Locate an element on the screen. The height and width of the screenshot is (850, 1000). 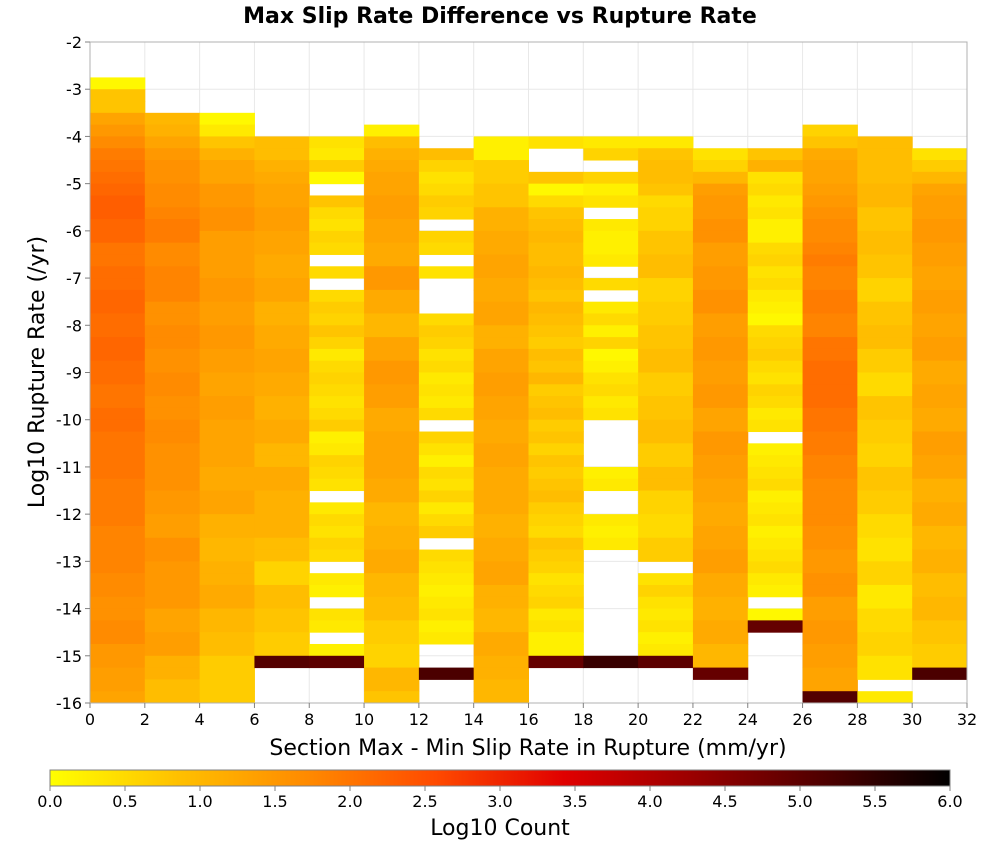
x-tick-label: 24 is located at coordinates (748, 719).